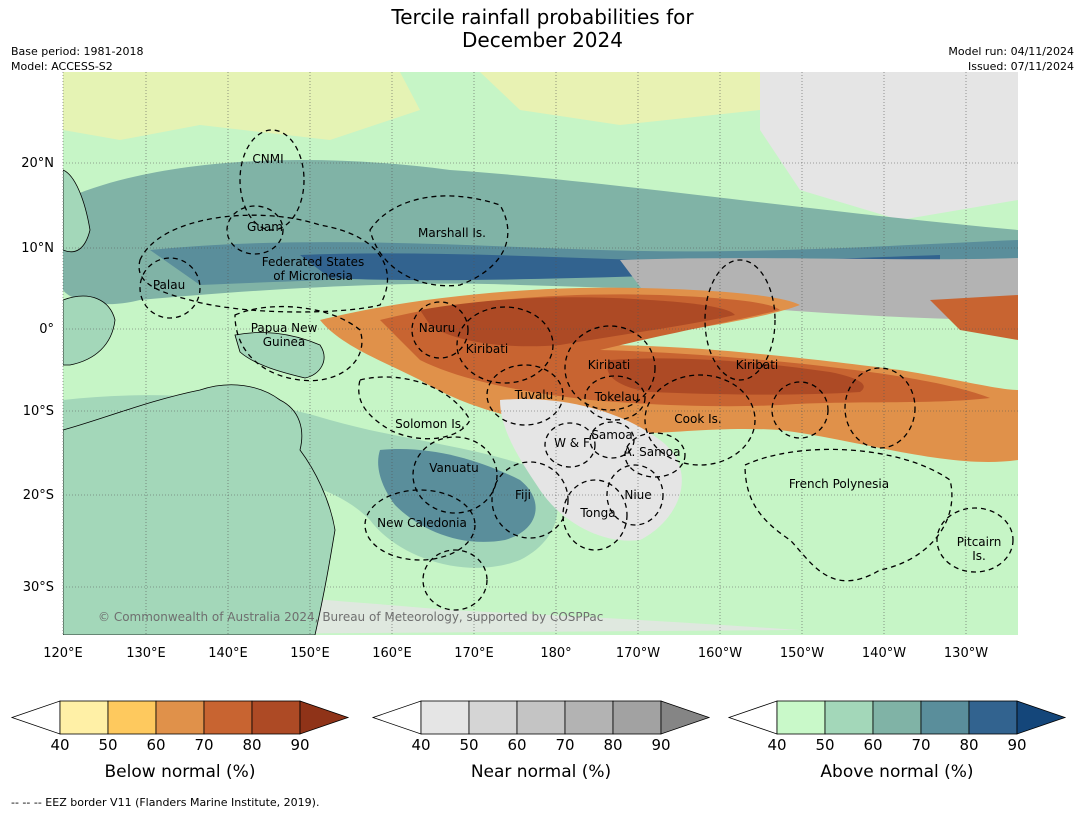 The width and height of the screenshot is (1085, 816). What do you see at coordinates (265, 227) in the screenshot?
I see `place-label-guam: Guam` at bounding box center [265, 227].